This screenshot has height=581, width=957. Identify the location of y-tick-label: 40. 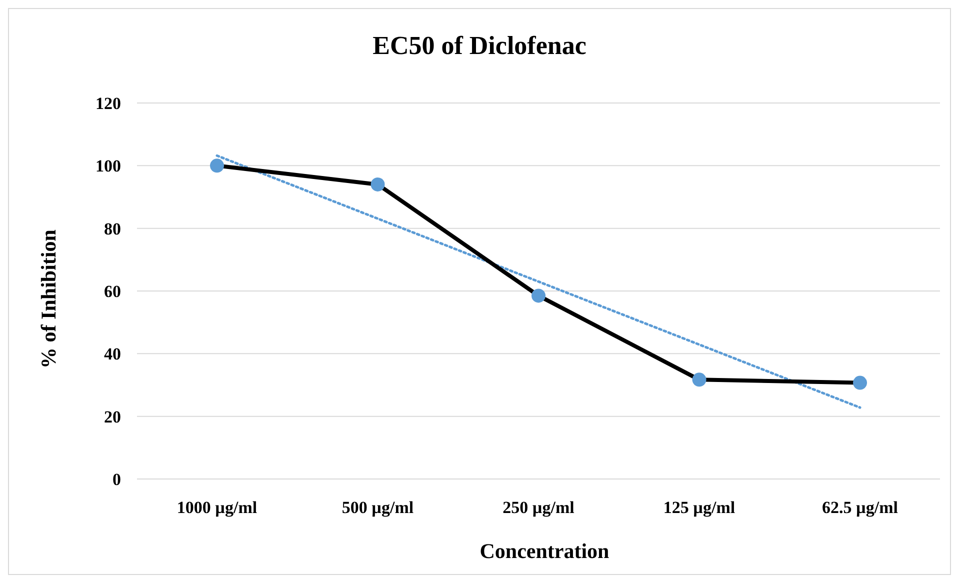
(112, 354).